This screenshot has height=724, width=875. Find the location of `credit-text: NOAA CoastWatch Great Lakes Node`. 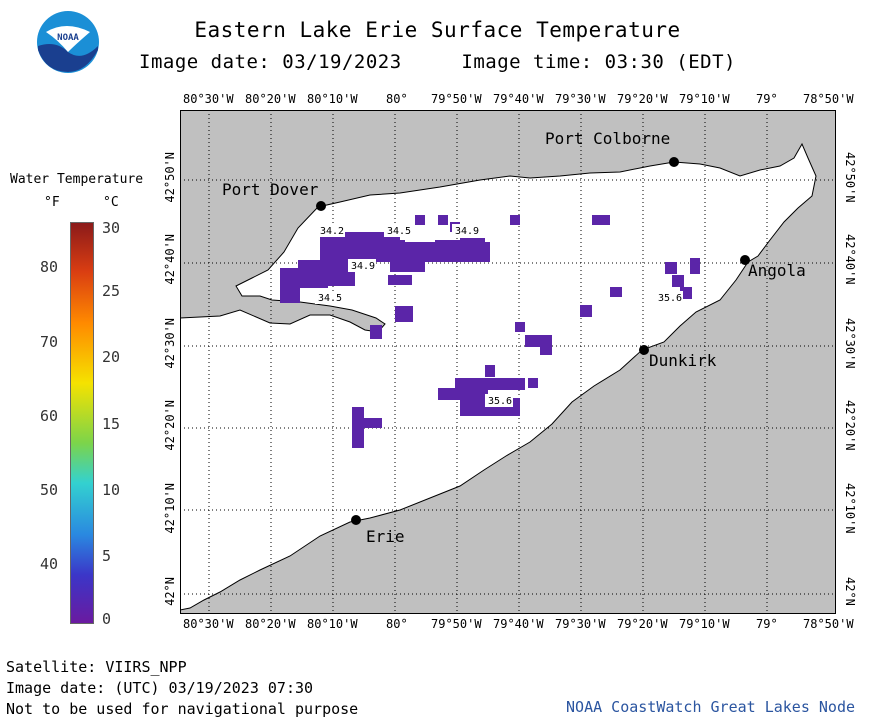

credit-text: NOAA CoastWatch Great Lakes Node is located at coordinates (710, 707).